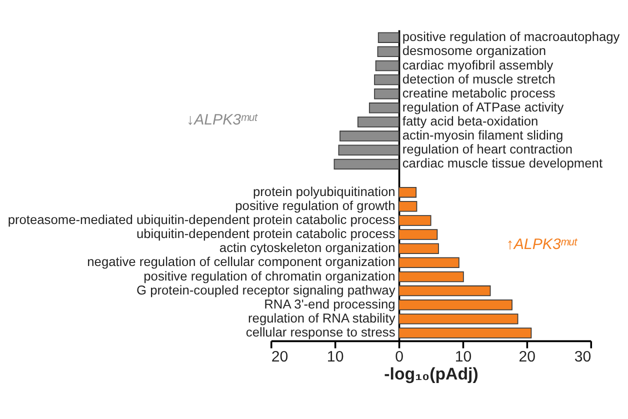 Image resolution: width=628 pixels, height=419 pixels. I want to click on y-tick-label: negative regulation of cellular component organization, so click(241, 262).